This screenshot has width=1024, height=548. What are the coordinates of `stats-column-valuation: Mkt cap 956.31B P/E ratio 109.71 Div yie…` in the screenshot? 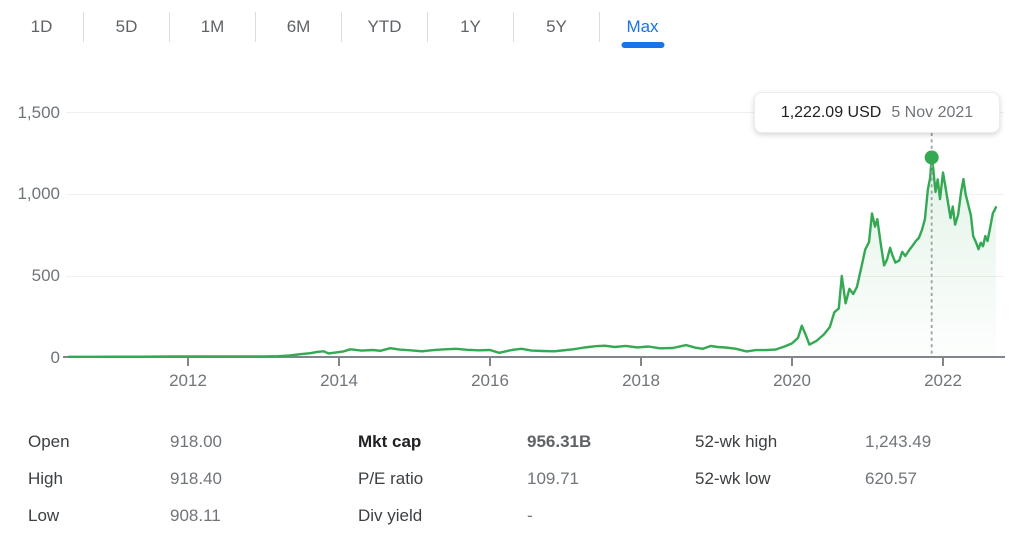 It's located at (513, 478).